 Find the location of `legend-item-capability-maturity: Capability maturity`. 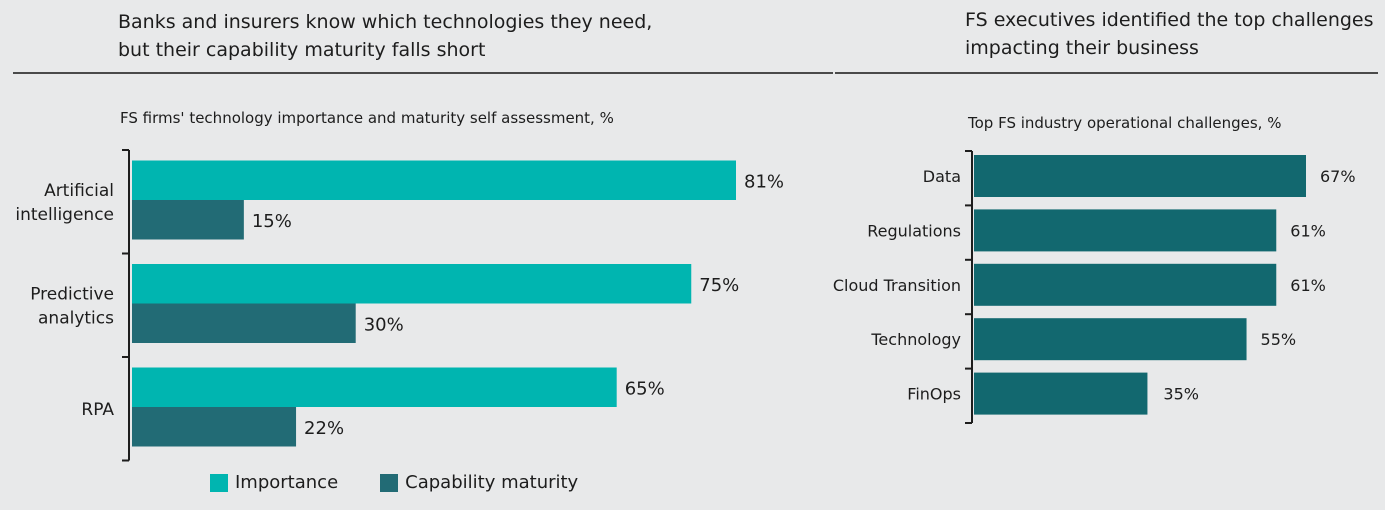

legend-item-capability-maturity: Capability maturity is located at coordinates (479, 482).